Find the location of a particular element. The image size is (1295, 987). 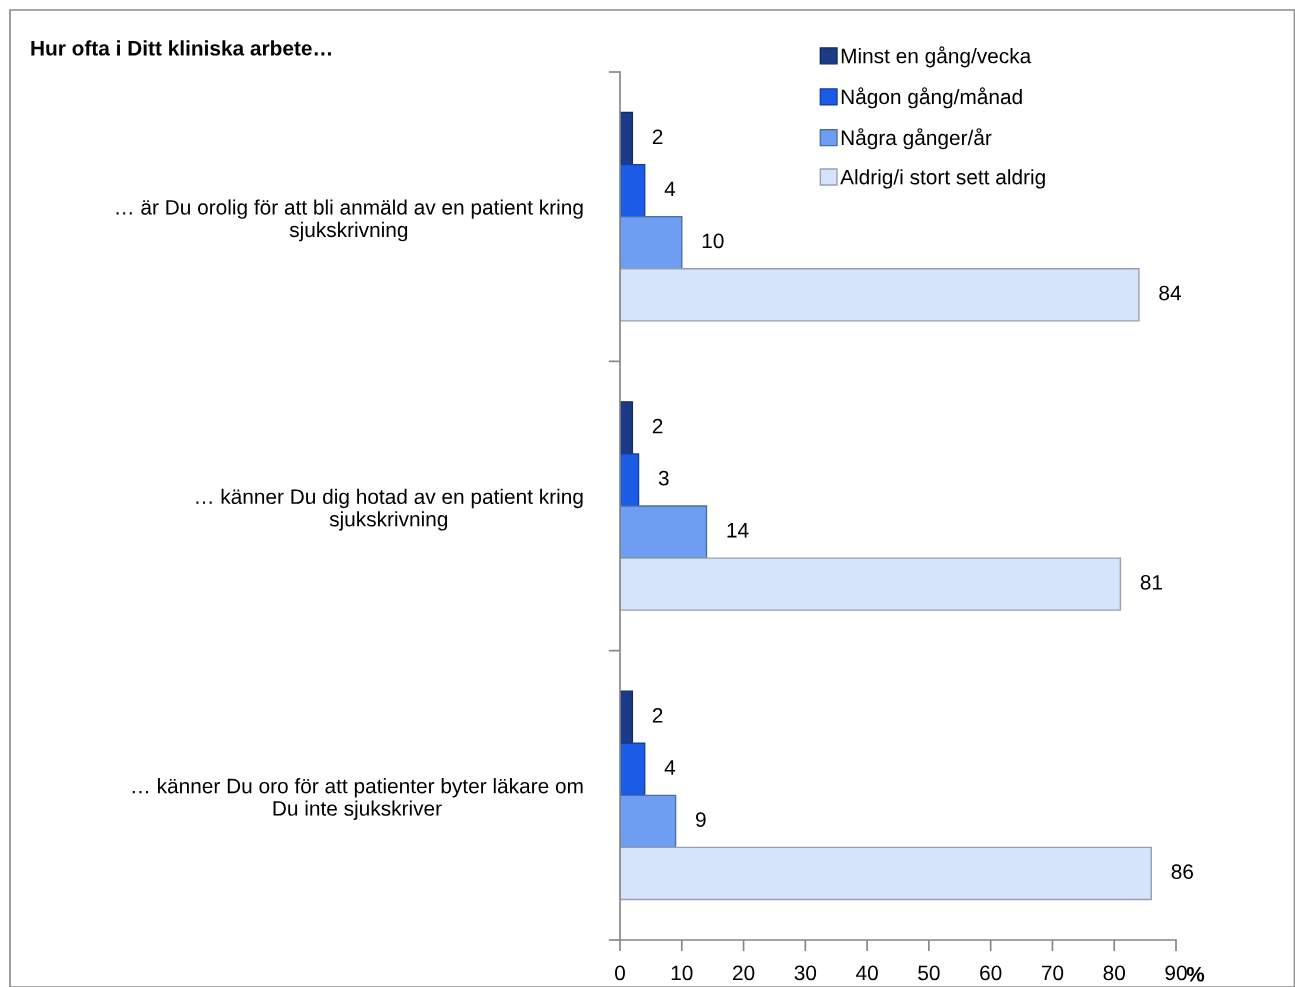

x-tick-label: 80 is located at coordinates (1114, 973).